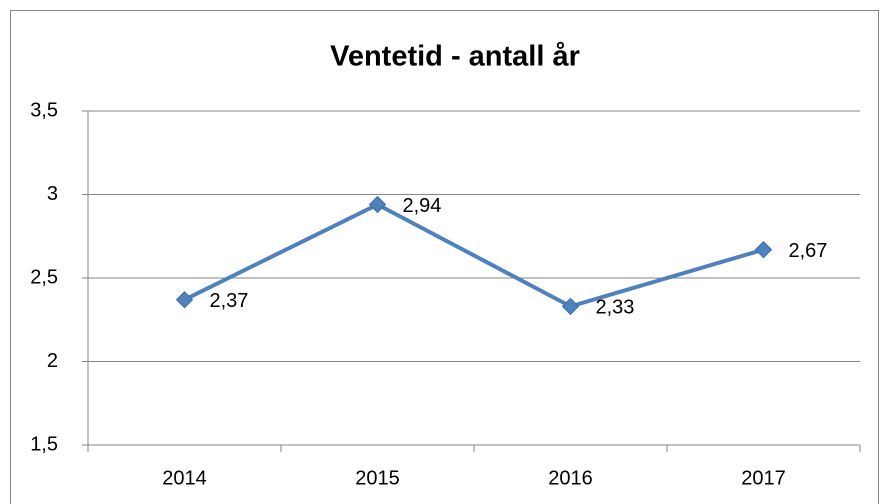 This screenshot has height=504, width=880. Describe the element at coordinates (615, 308) in the screenshot. I see `data-label: 2,33` at that location.